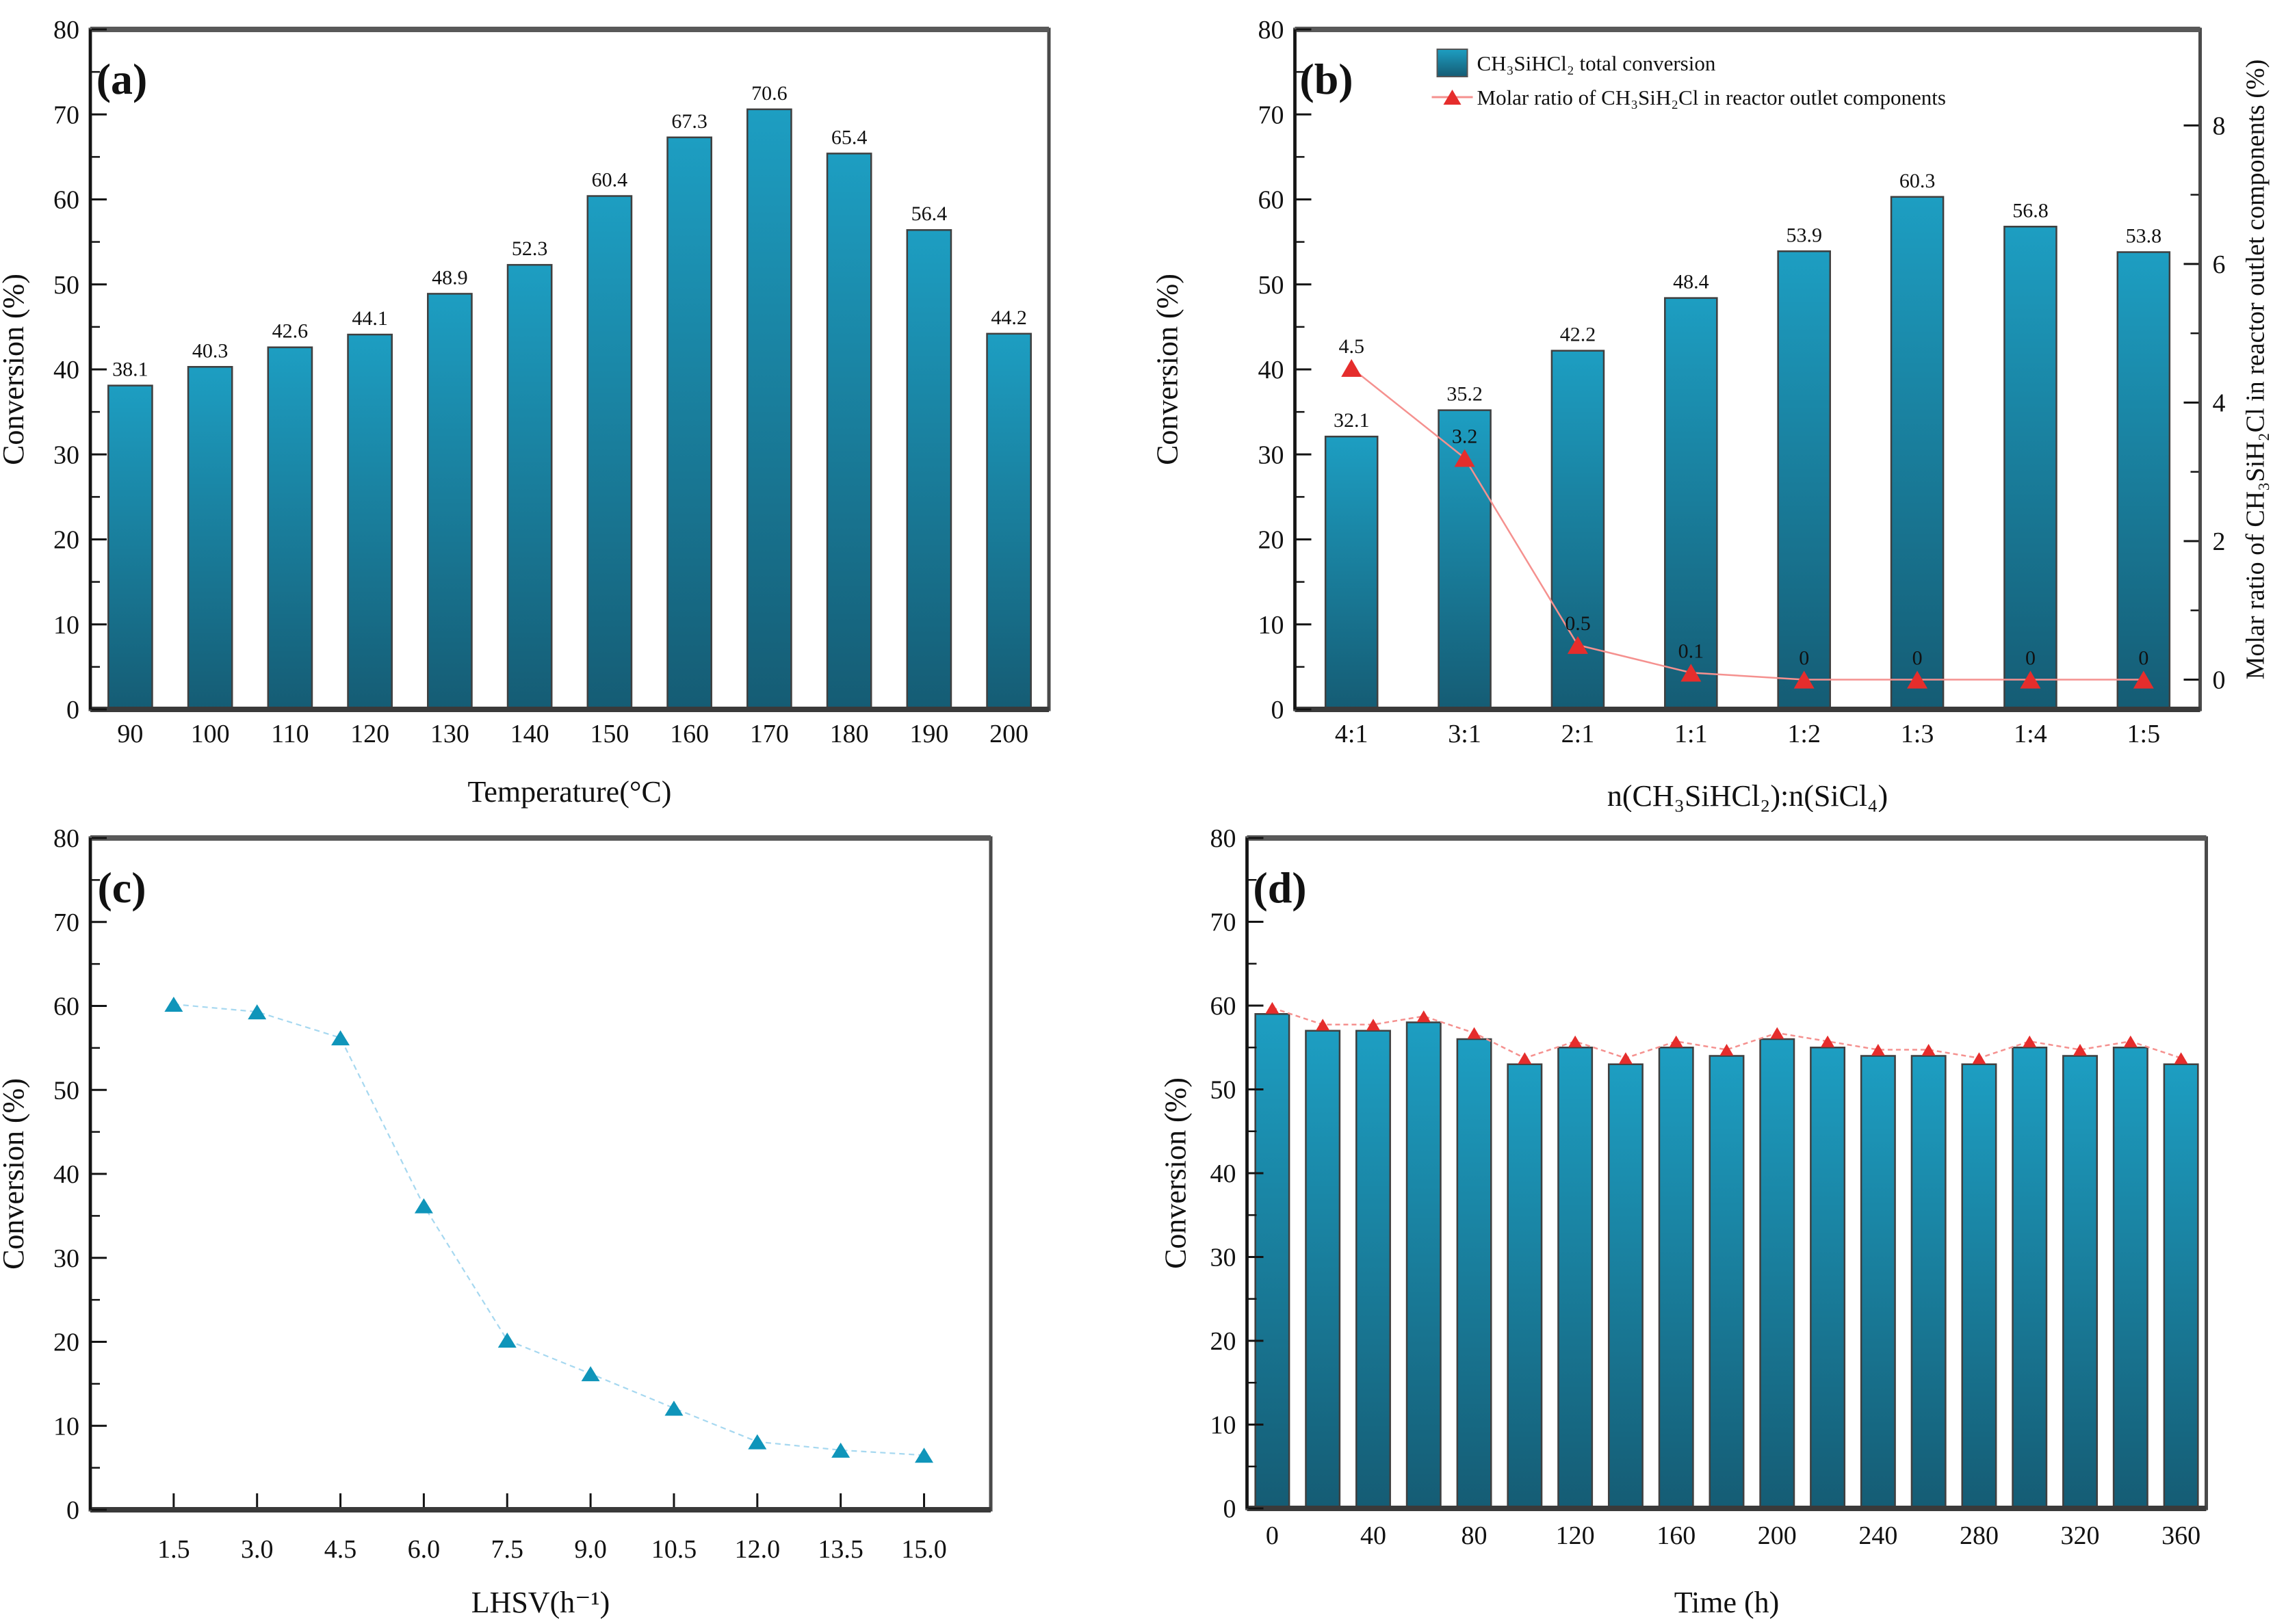  Describe the element at coordinates (2220, 265) in the screenshot. I see `y2-tick-label: 6` at that location.